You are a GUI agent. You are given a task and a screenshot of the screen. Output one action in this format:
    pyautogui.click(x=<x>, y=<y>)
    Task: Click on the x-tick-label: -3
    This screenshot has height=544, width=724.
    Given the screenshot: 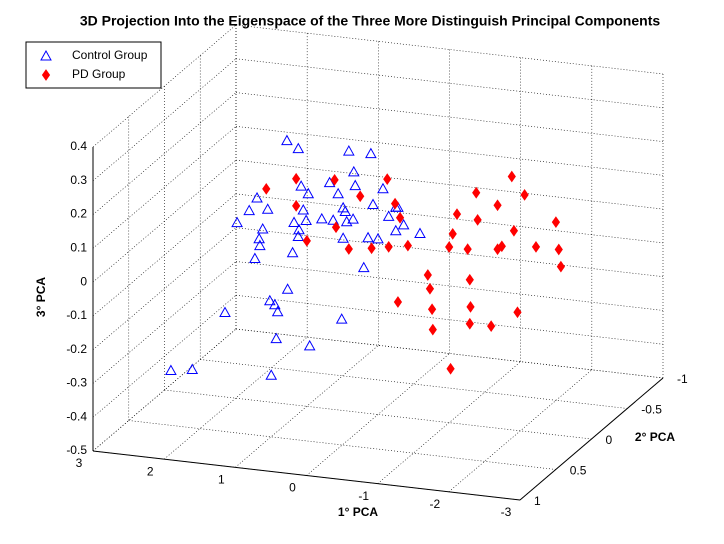 What is the action you would take?
    pyautogui.click(x=506, y=512)
    